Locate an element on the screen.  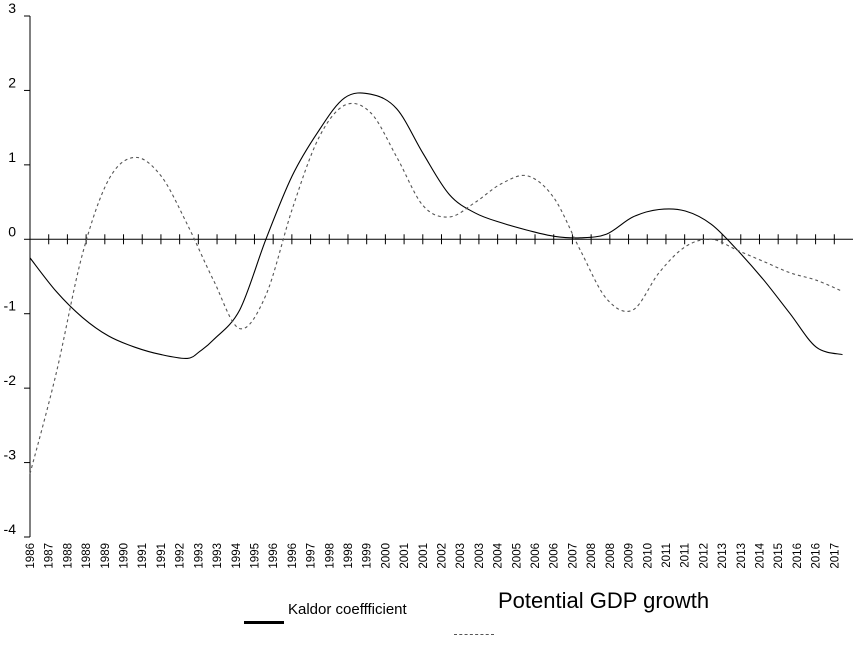
x-tick-label: 1999 is located at coordinates (368, 556).